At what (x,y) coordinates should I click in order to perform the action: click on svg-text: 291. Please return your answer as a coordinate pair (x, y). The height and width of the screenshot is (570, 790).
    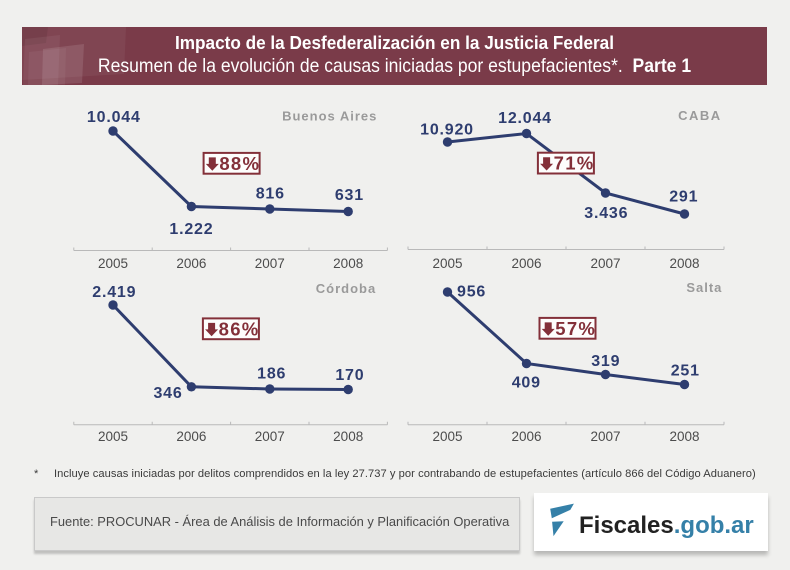
    Looking at the image, I should click on (683, 197).